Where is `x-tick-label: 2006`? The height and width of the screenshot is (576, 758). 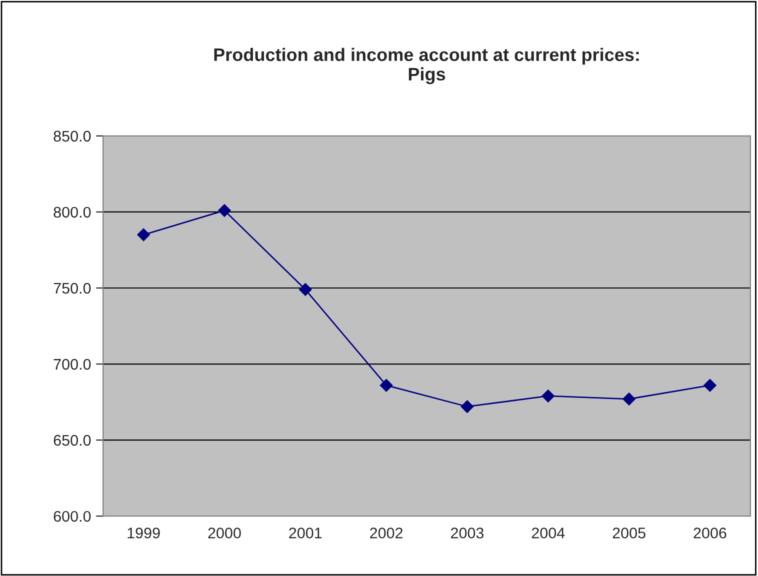 x-tick-label: 2006 is located at coordinates (710, 533).